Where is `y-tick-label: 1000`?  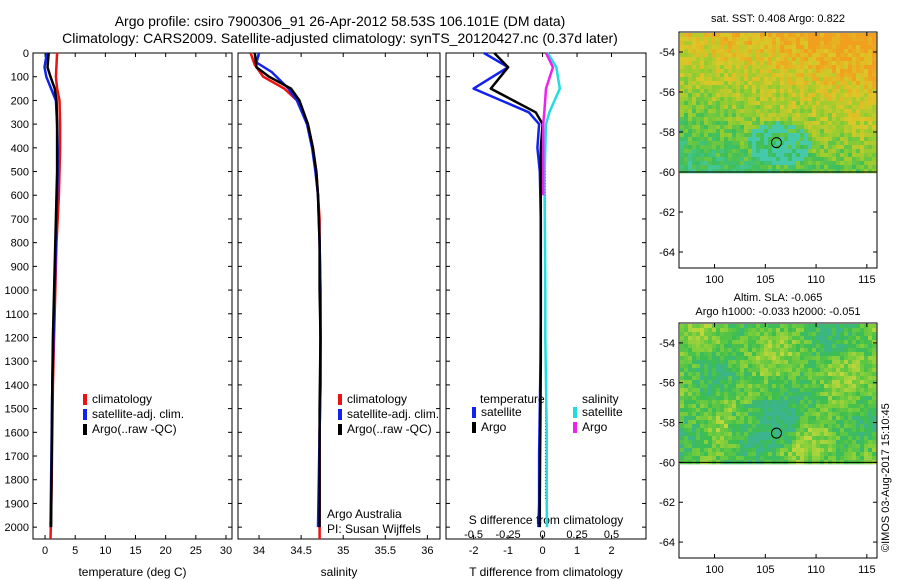 y-tick-label: 1000 is located at coordinates (17, 291).